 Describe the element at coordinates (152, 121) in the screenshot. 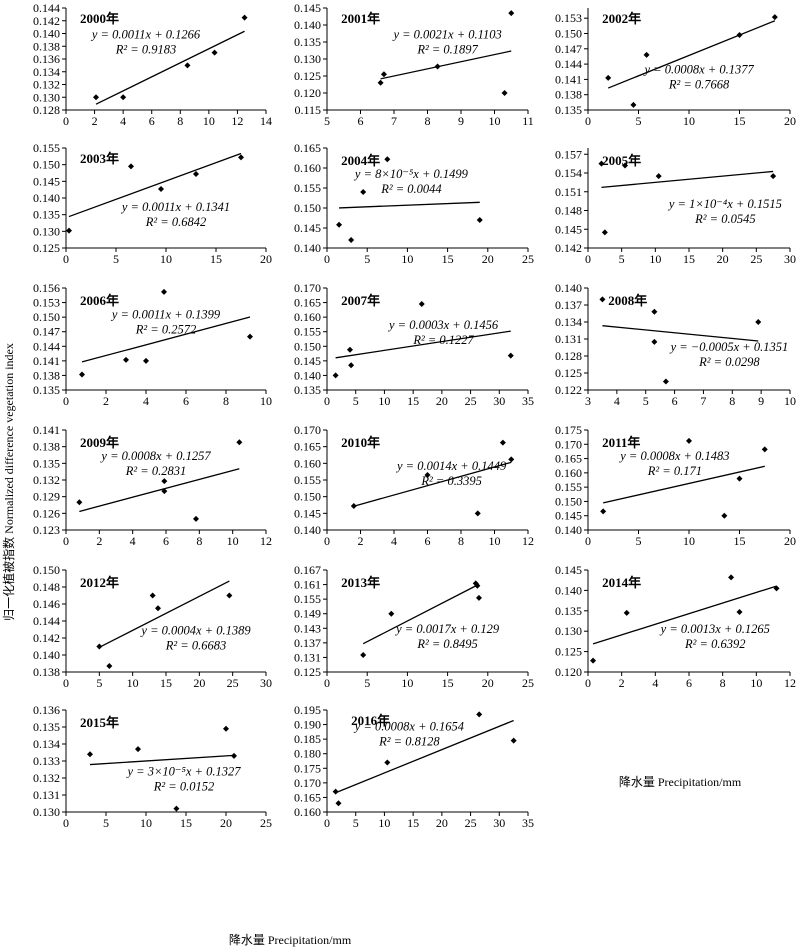

I see `x-tick-label: 6` at that location.